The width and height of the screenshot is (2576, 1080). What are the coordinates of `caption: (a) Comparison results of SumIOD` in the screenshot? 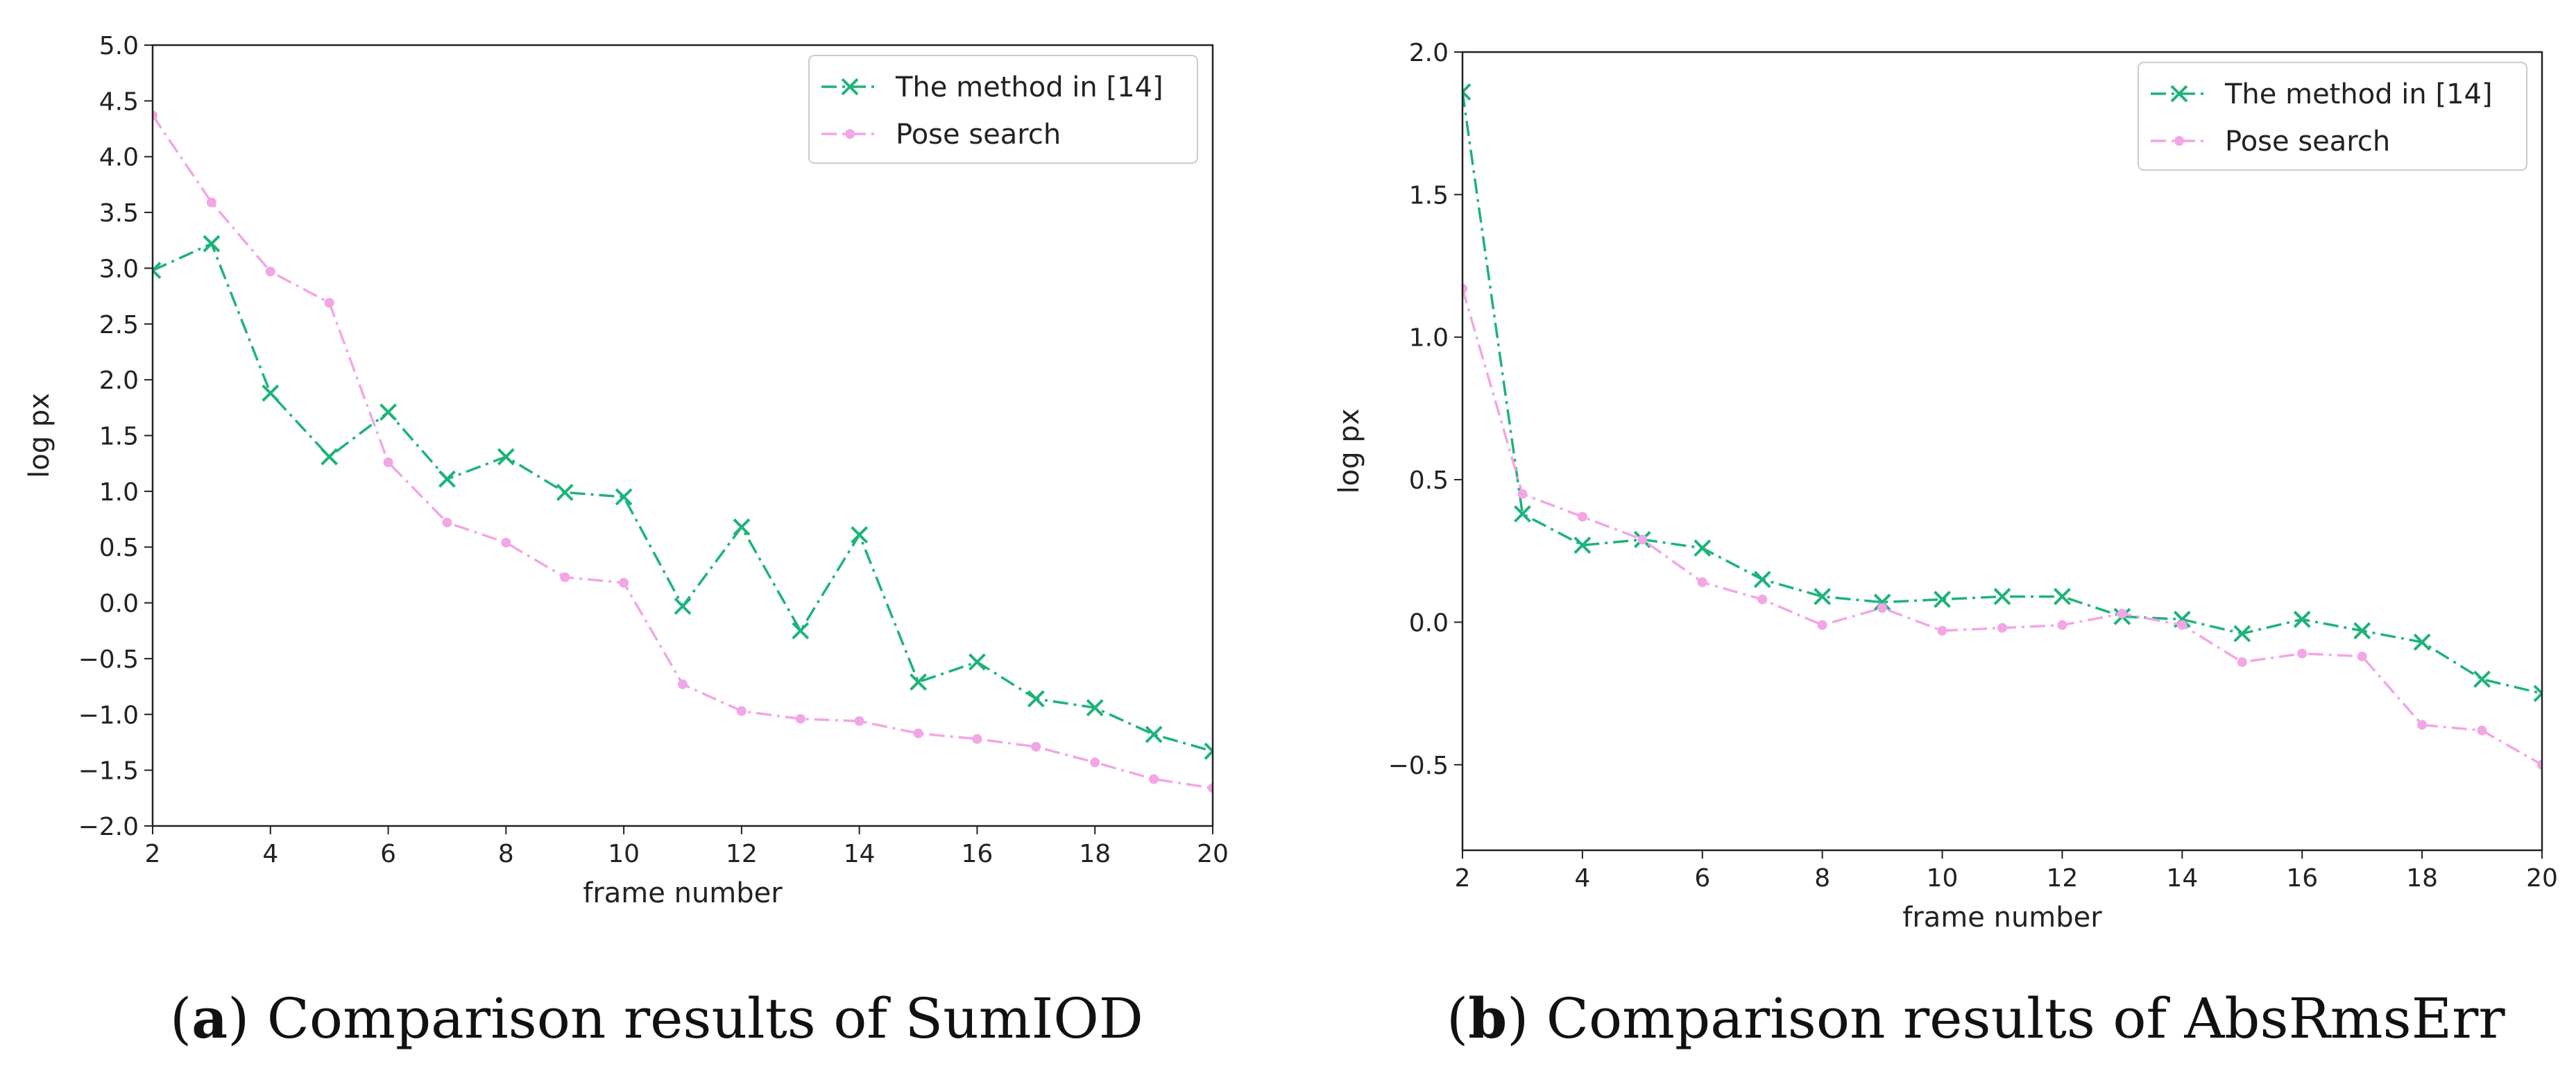 It's located at (656, 1018).